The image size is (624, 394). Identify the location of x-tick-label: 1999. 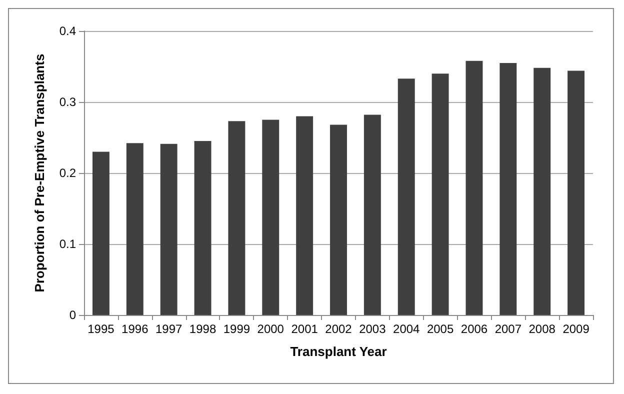
(236, 329).